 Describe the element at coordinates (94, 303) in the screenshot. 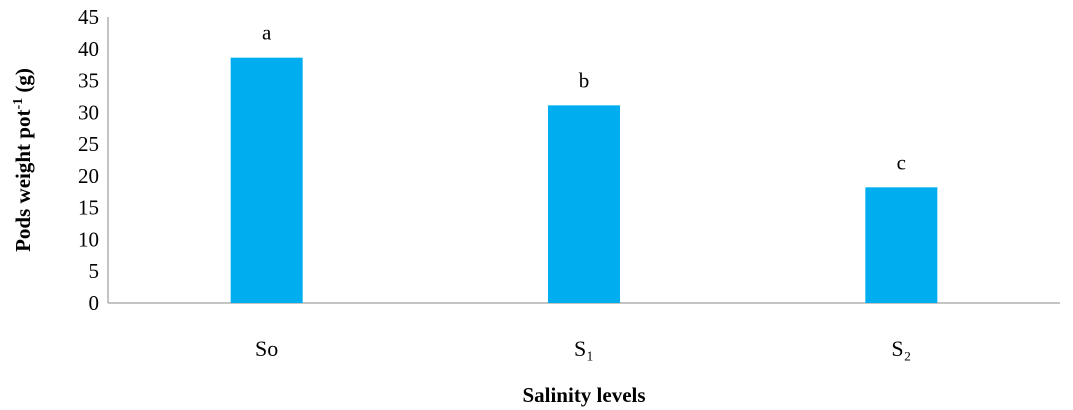

I see `y-tick-label: 0` at that location.